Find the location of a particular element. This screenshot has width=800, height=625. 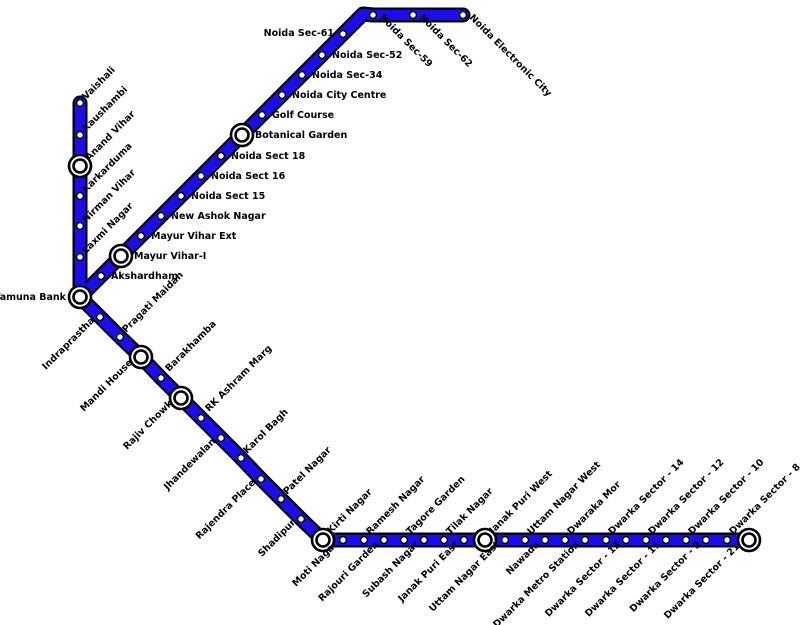

station-dwaraka-mor is located at coordinates (565, 540).